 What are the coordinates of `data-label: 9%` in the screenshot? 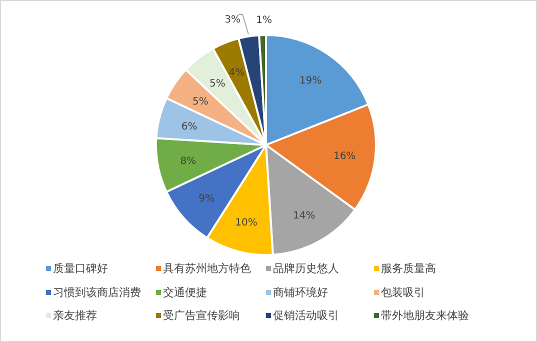 It's located at (206, 198).